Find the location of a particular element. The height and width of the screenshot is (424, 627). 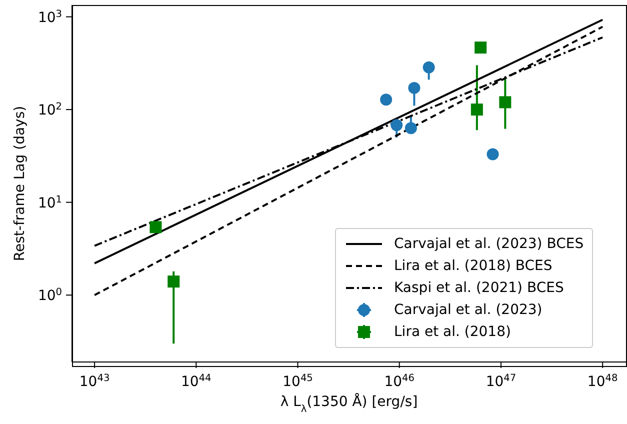

x-tick-label: 10$^{47}$ is located at coordinates (501, 381).